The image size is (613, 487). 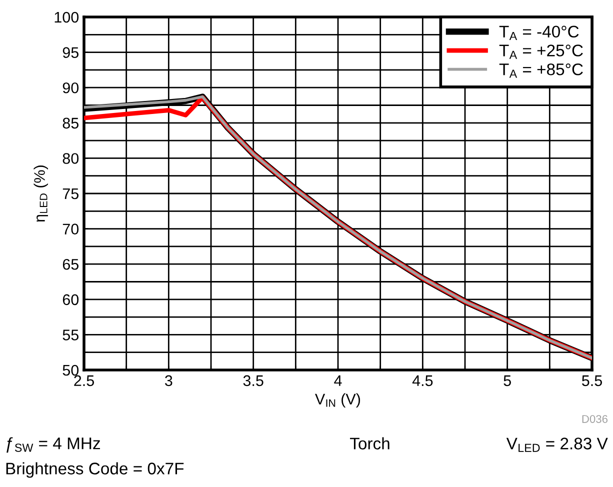 What do you see at coordinates (370, 443) in the screenshot?
I see `text: Torch` at bounding box center [370, 443].